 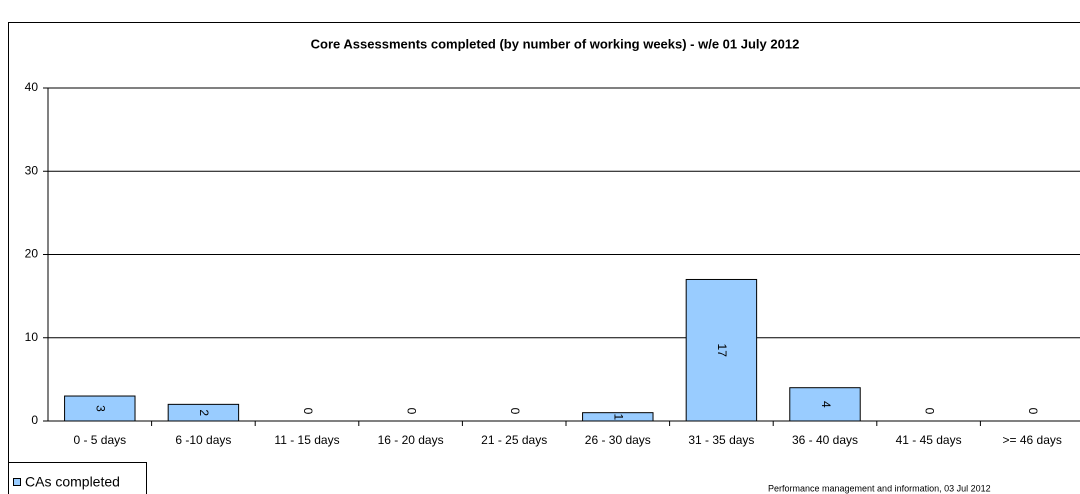 I want to click on data-label: 4, so click(x=826, y=404).